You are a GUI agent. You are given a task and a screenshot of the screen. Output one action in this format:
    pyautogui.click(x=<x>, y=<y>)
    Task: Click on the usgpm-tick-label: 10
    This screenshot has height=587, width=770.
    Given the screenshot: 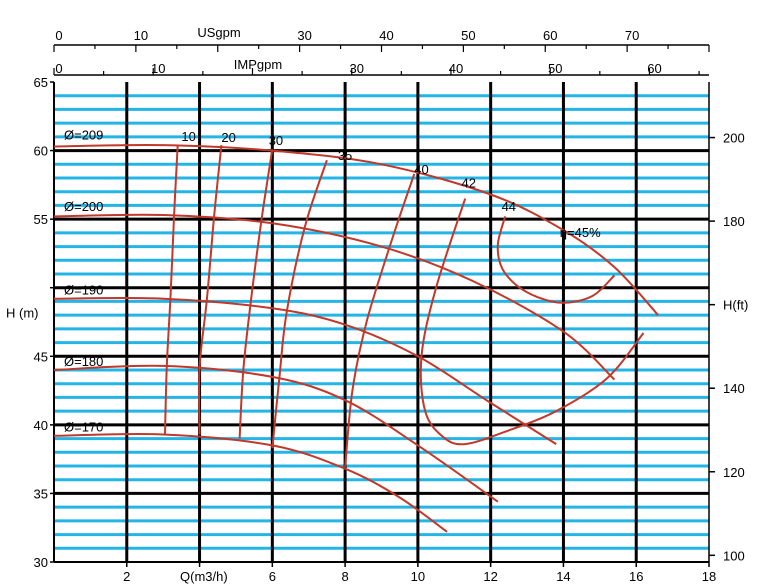 What is the action you would take?
    pyautogui.click(x=141, y=35)
    